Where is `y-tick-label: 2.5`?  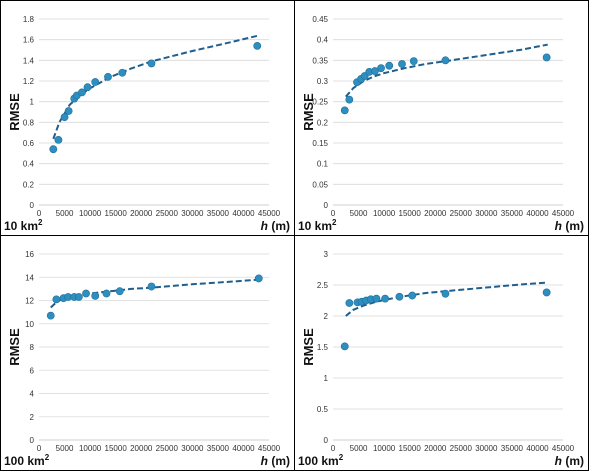 y-tick-label: 2.5 is located at coordinates (323, 285).